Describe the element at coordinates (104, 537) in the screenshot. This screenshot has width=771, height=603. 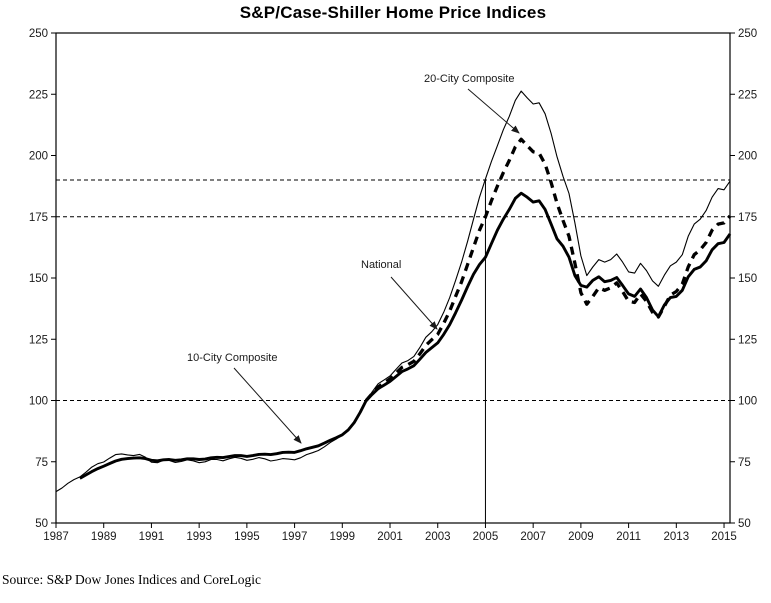
I see `x-tick-label: 1989` at that location.